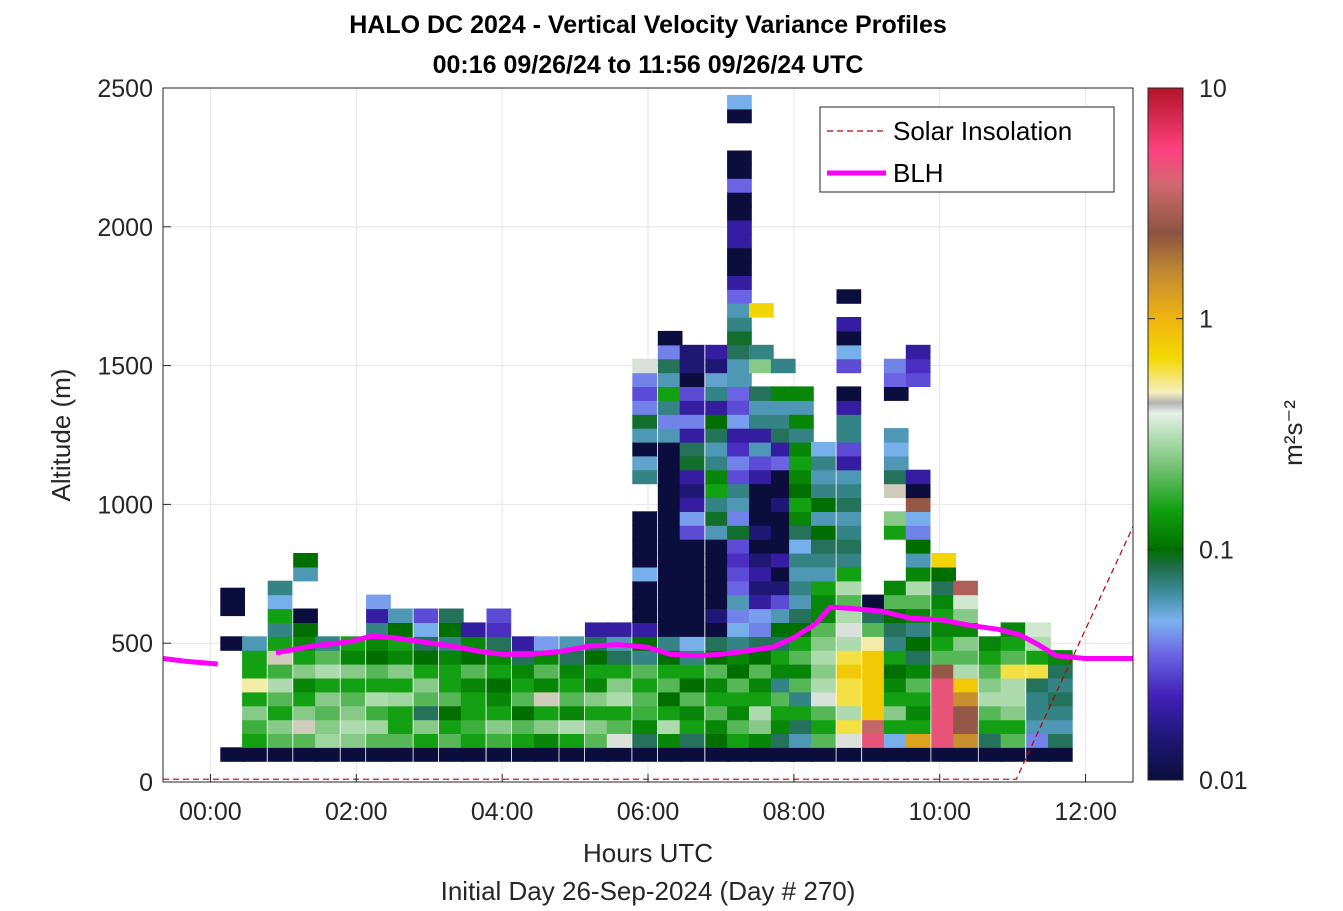  I want to click on y-tick-label: 1000, so click(125, 505).